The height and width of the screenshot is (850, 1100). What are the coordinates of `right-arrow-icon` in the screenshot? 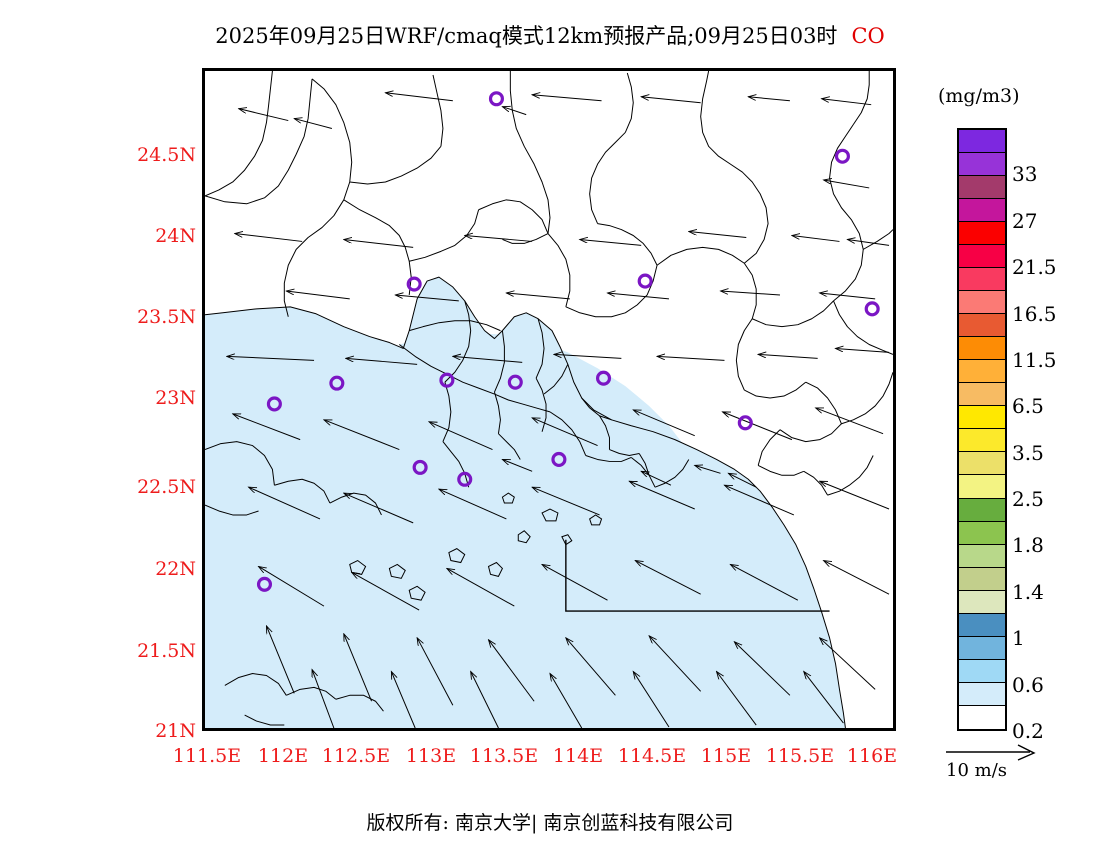 It's located at (991, 752).